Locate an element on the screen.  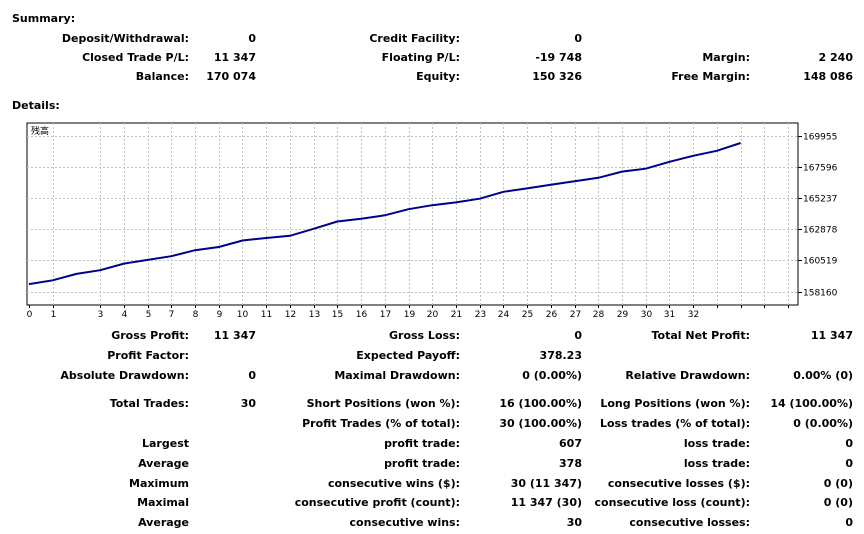
x-tick-label: 10 is located at coordinates (243, 314).